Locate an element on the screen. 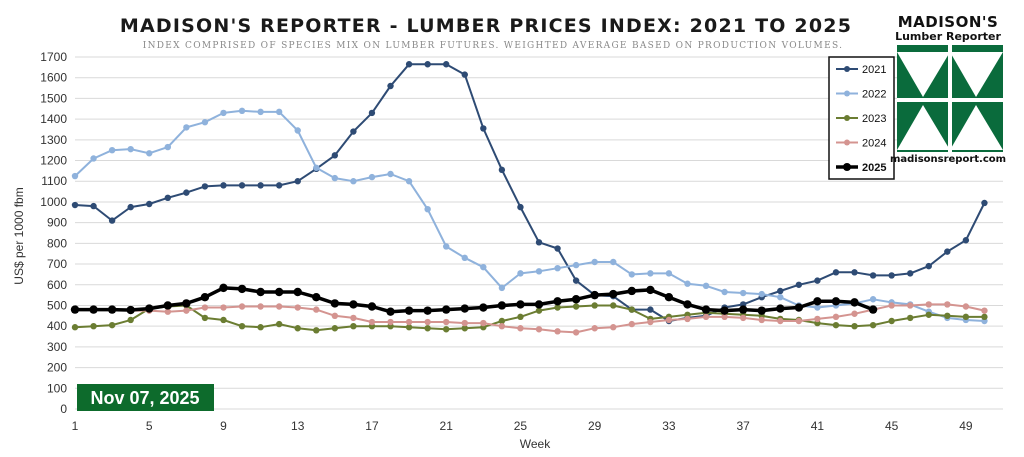 The height and width of the screenshot is (457, 1024). logo-title: MADISON'S is located at coordinates (948, 22).